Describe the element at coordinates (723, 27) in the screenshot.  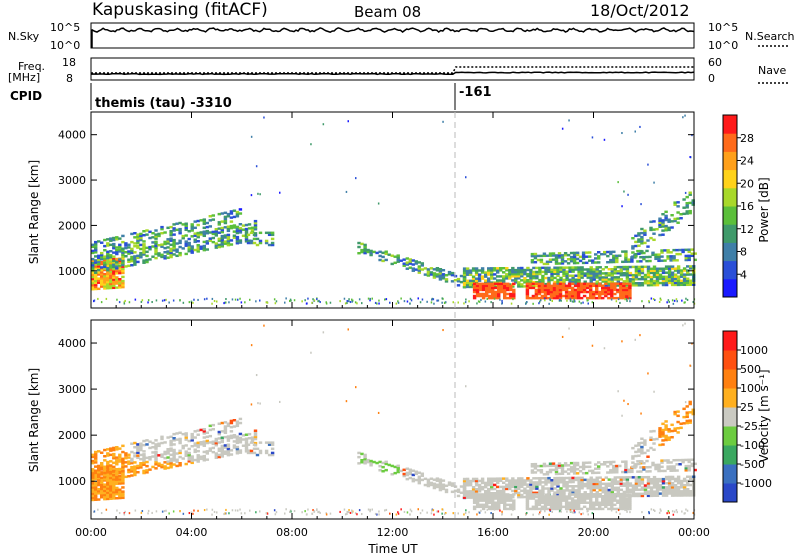
I see `nsky-right-tick-top: 10^5` at that location.